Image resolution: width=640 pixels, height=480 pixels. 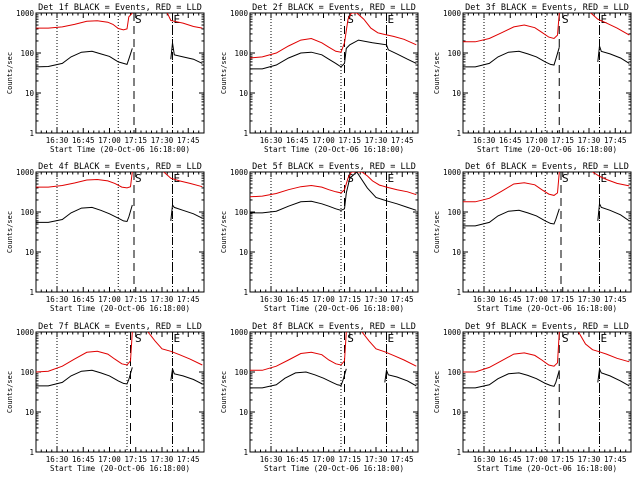 I want to click on chart-3-xtick-label: 17:30, so click(x=589, y=140).